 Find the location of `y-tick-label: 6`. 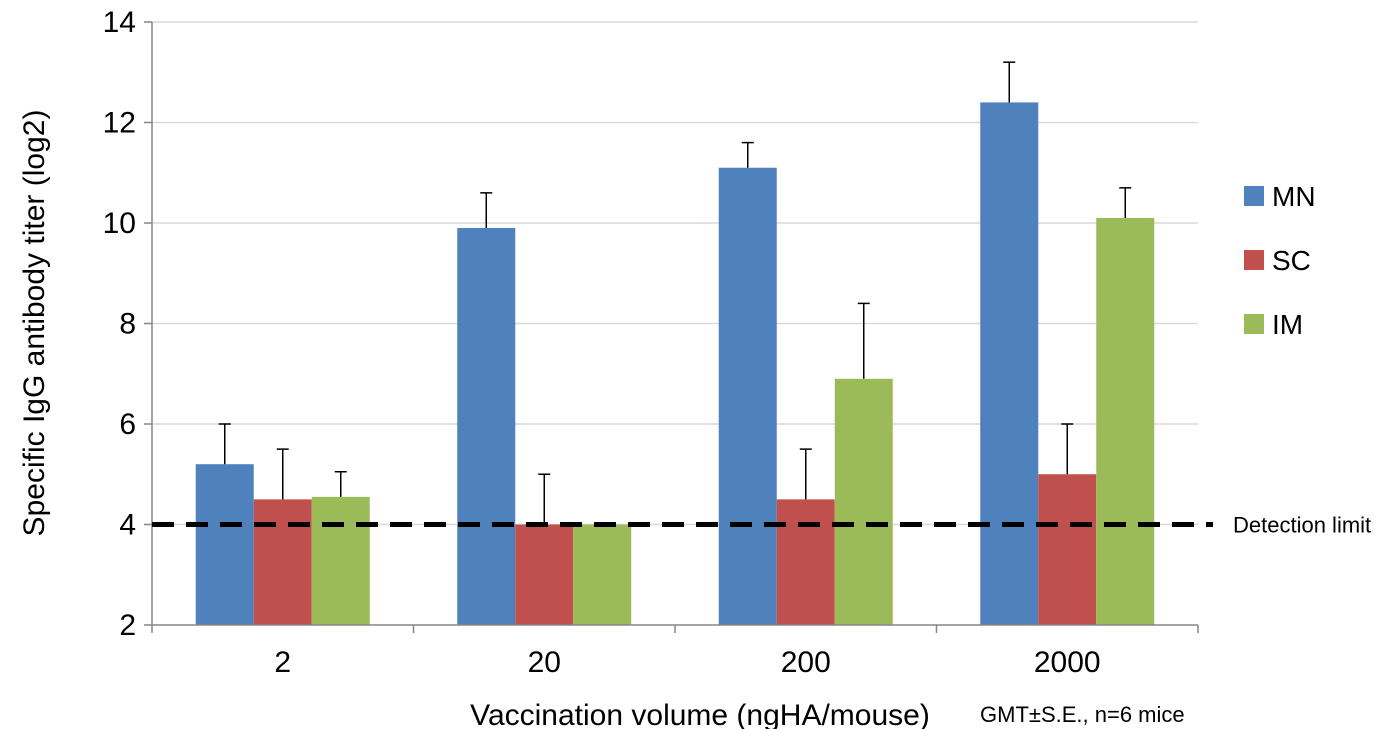

y-tick-label: 6 is located at coordinates (127, 424).